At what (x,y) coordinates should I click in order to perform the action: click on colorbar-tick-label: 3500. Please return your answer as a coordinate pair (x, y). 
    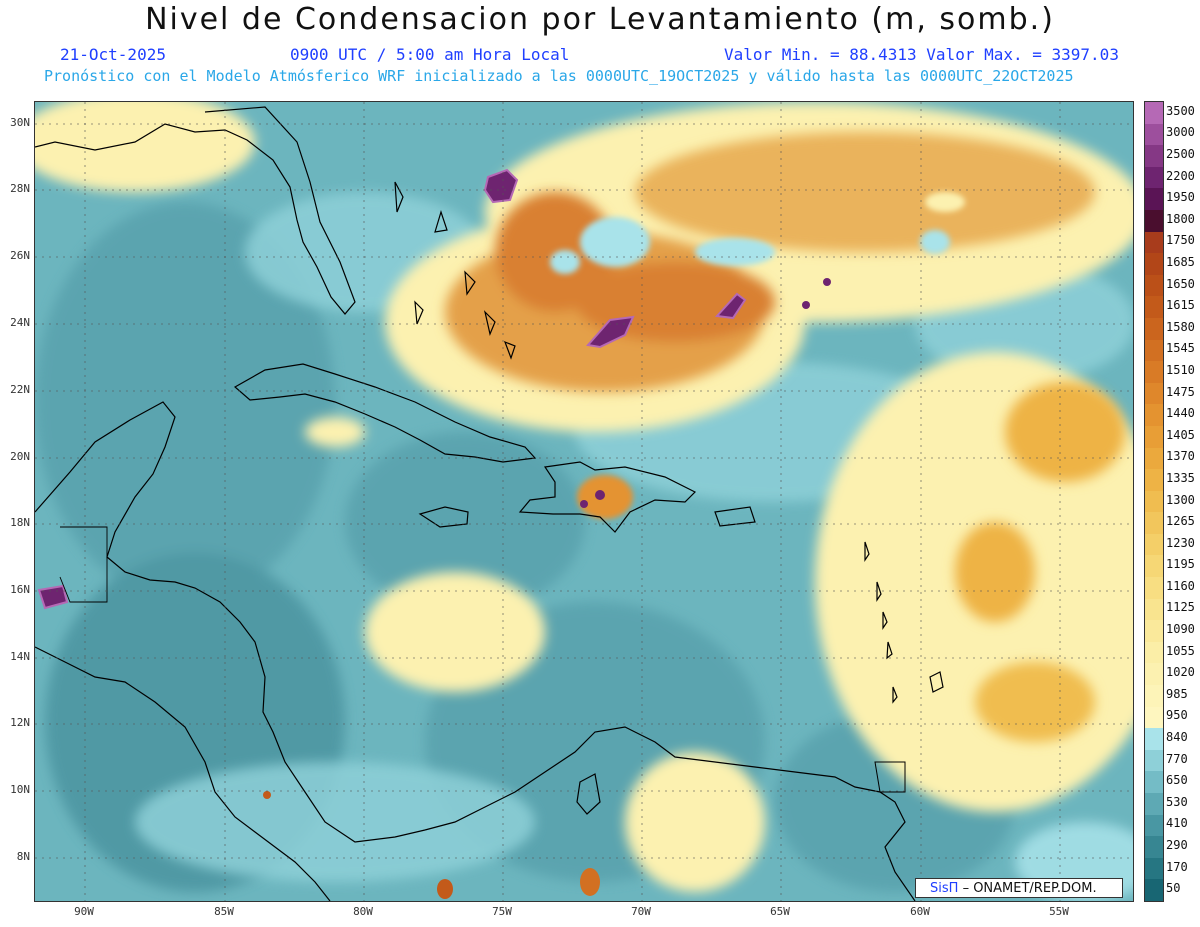
    Looking at the image, I should click on (1180, 110).